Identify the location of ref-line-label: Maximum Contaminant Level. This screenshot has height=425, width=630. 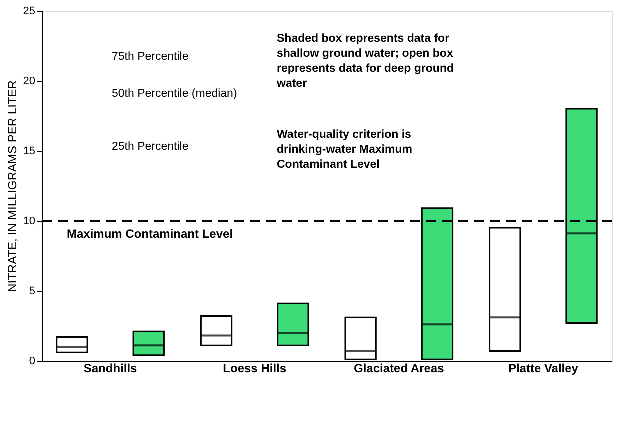
(150, 234).